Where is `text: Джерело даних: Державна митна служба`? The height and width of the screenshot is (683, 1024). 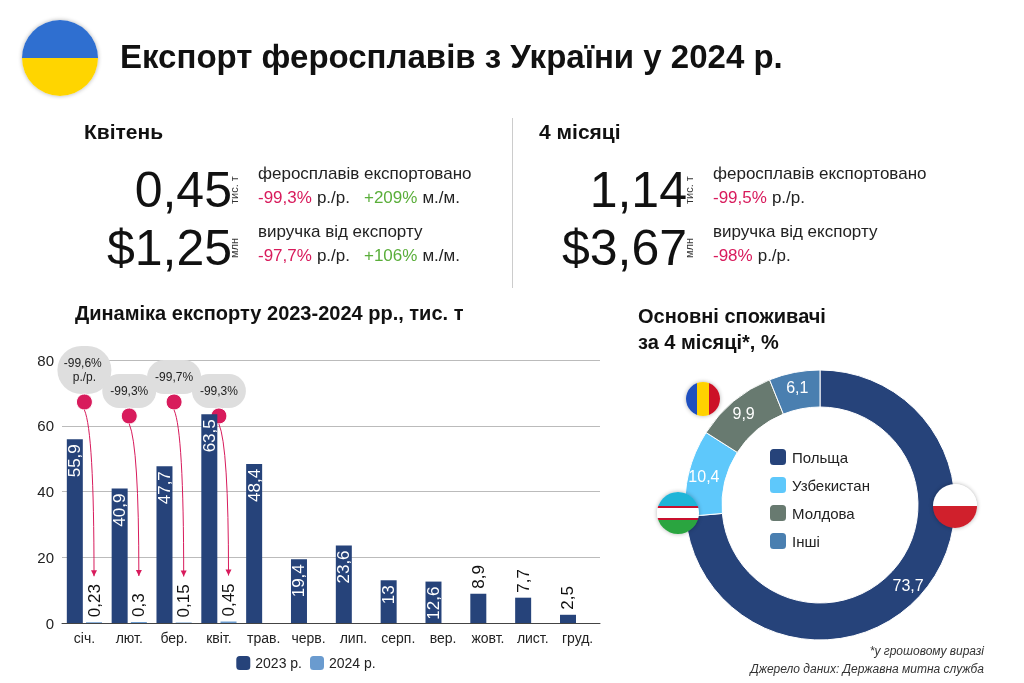
text: Джерело даних: Державна митна служба is located at coordinates (866, 669).